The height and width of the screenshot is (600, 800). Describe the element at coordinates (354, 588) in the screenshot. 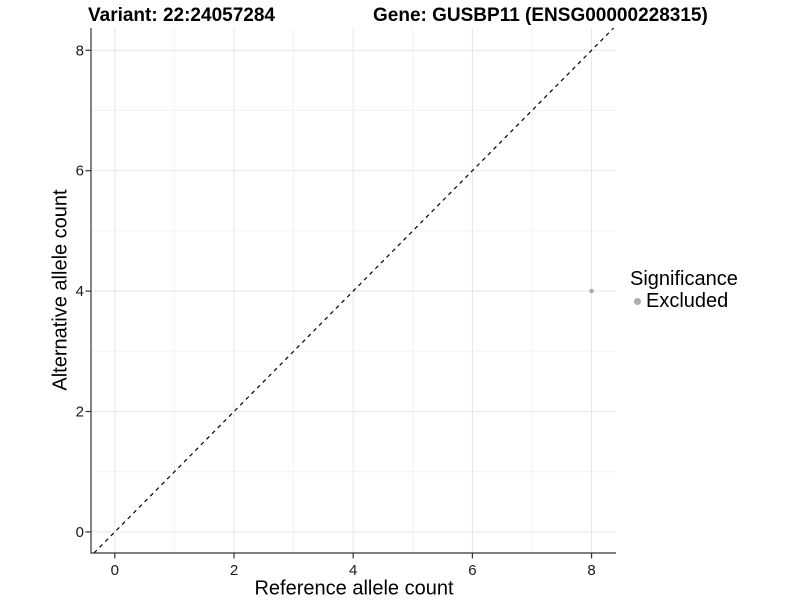

I see `x-axis-title: Reference allele count` at that location.